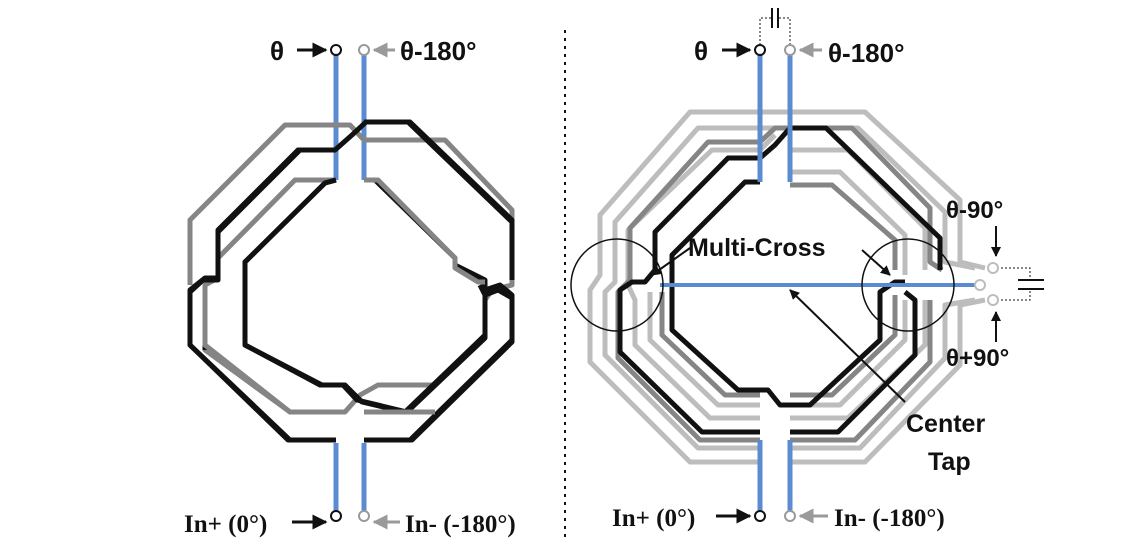 The width and height of the screenshot is (1131, 547). I want to click on left-pin-top-in, so click(336, 50).